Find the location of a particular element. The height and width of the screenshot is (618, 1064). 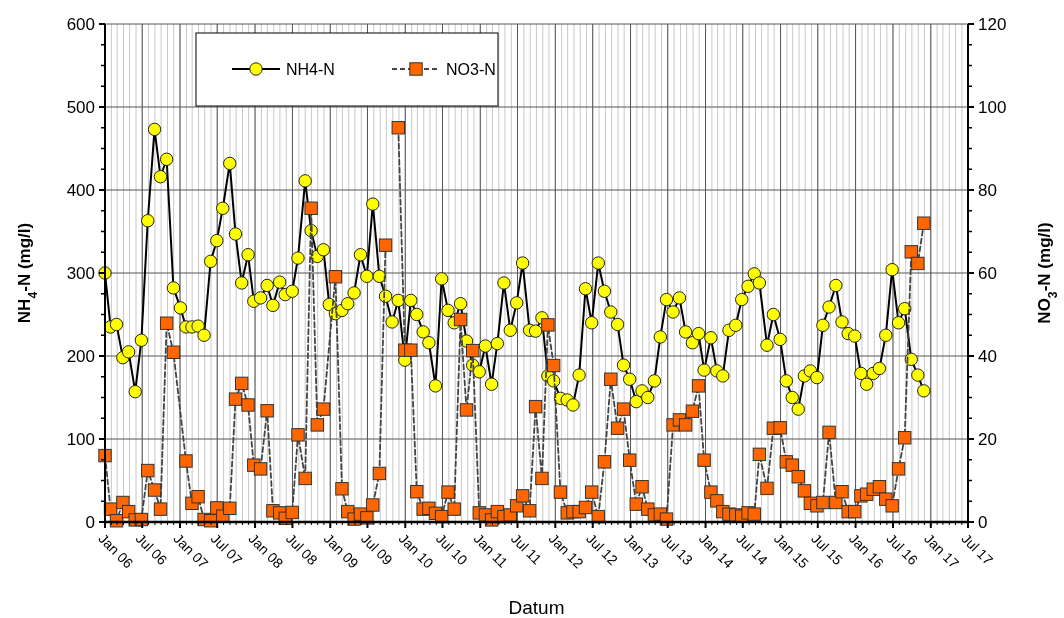

y2-tick-label: 40 is located at coordinates (987, 356).